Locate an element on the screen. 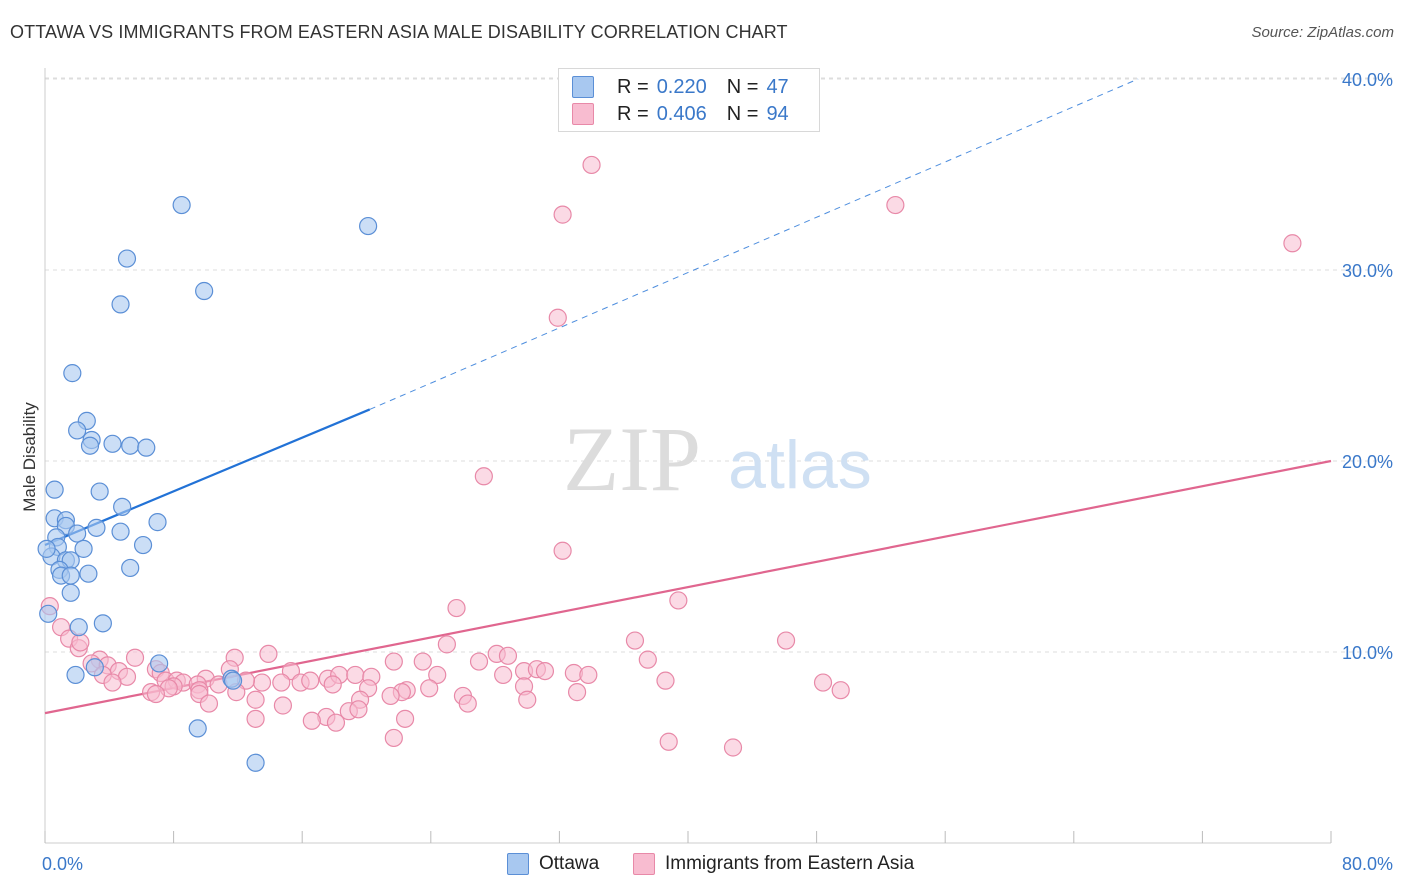 This screenshot has height=892, width=1406. legend-r-value: 0.406 is located at coordinates (681, 113).